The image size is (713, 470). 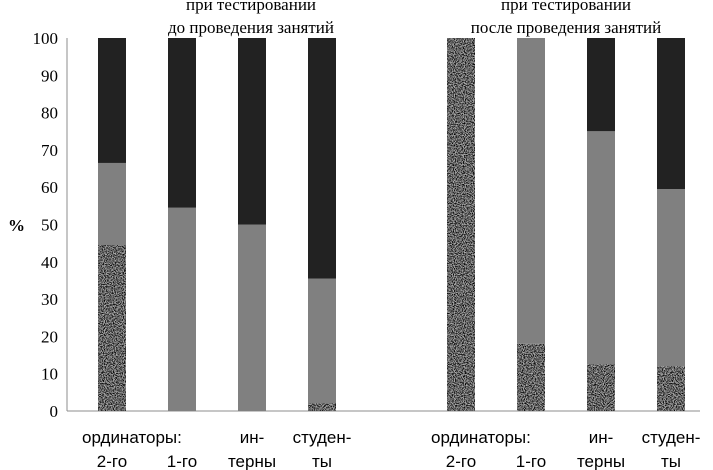 I want to click on y-tick-label: 100, so click(x=46, y=38).